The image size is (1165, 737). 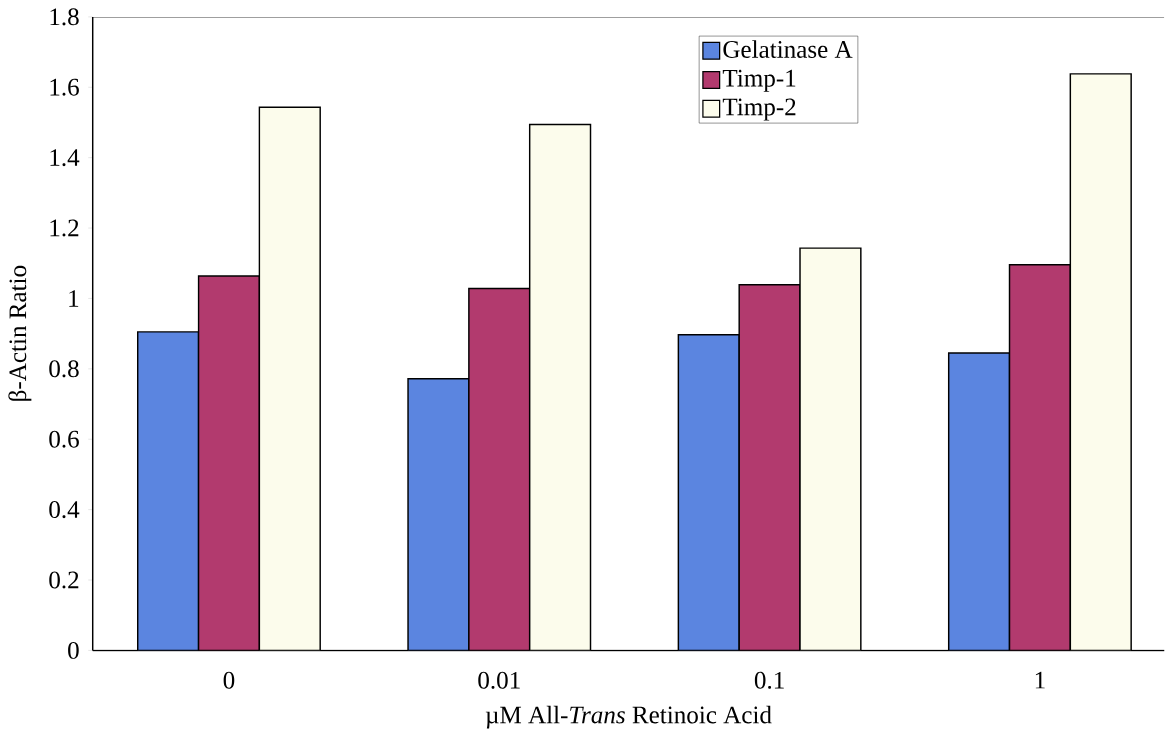 What do you see at coordinates (74, 298) in the screenshot?
I see `y-tick-label: 1` at bounding box center [74, 298].